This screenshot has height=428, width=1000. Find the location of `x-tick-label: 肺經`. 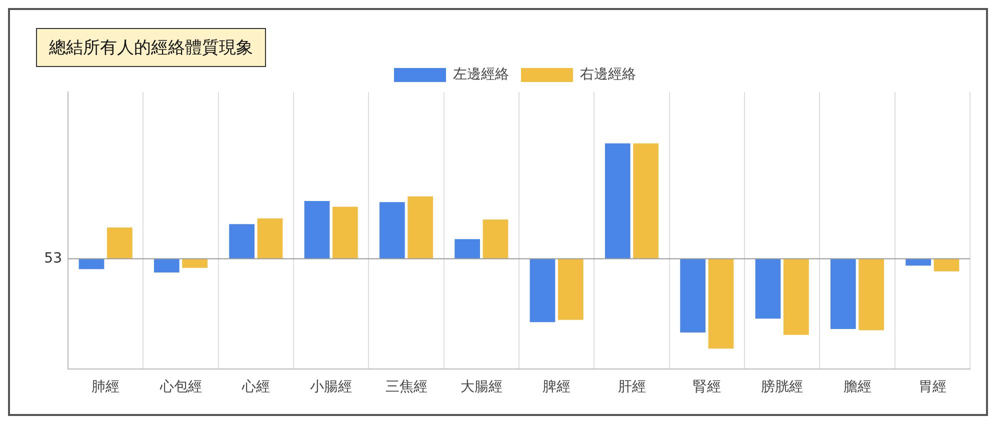

x-tick-label: 肺經 is located at coordinates (106, 387).